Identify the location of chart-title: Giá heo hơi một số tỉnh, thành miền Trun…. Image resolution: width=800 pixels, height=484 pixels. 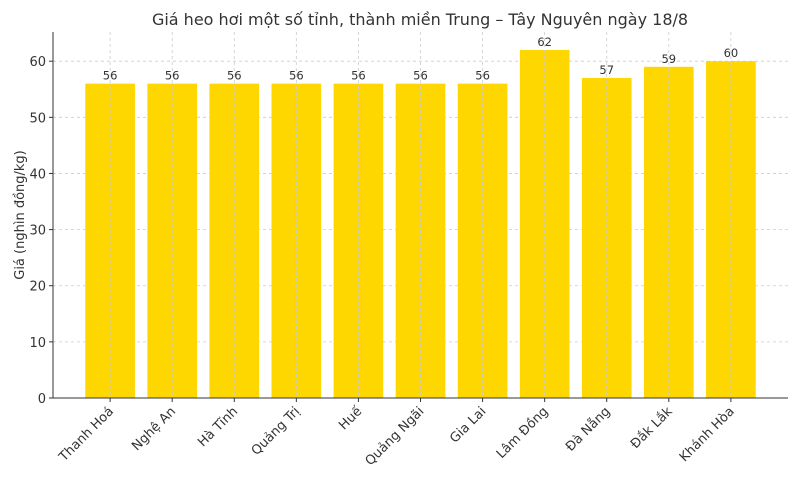
(420, 19).